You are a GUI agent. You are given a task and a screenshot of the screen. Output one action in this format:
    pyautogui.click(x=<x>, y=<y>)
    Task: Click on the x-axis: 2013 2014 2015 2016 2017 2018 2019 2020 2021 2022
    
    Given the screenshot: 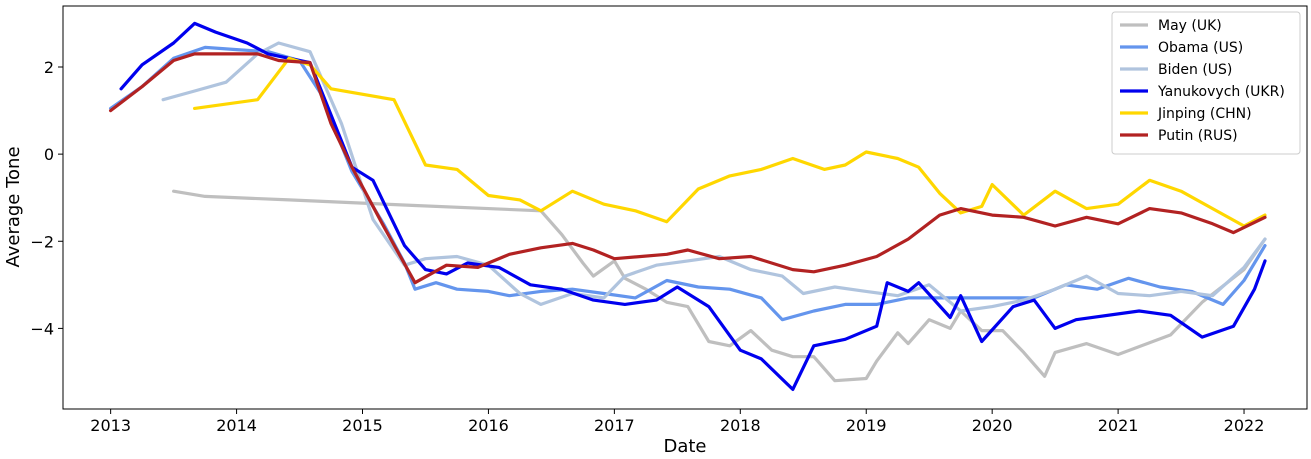 What is the action you would take?
    pyautogui.click(x=677, y=422)
    